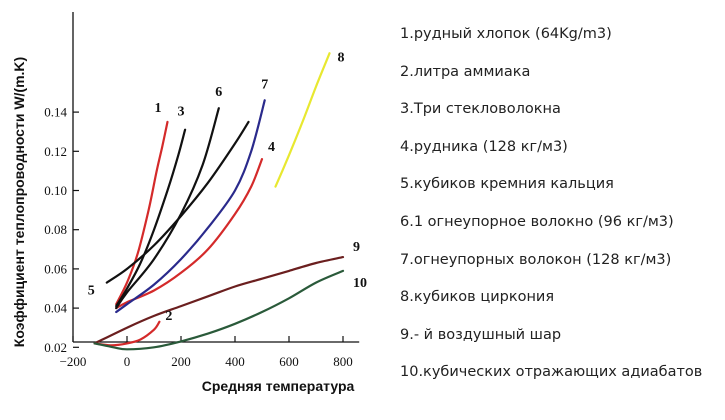 The width and height of the screenshot is (725, 420). I want to click on legend-item: 9.- й воздушный шар, so click(481, 334).